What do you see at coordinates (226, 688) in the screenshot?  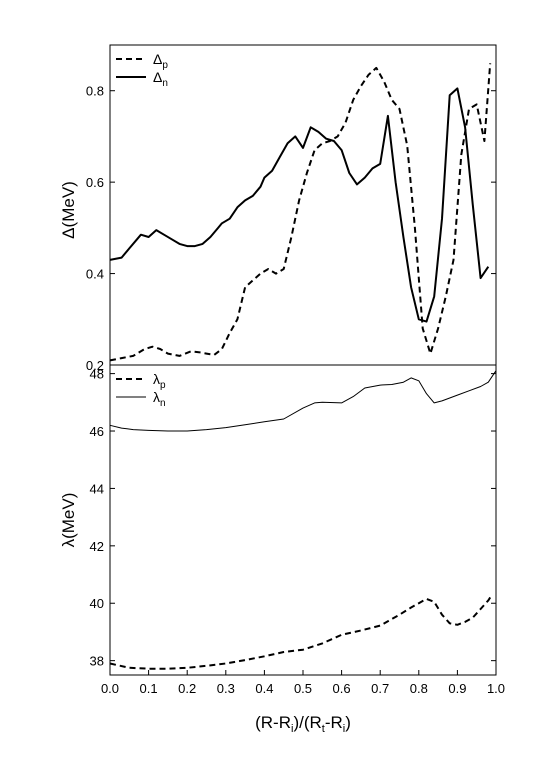 I see `x-tick-label: 0.3` at bounding box center [226, 688].